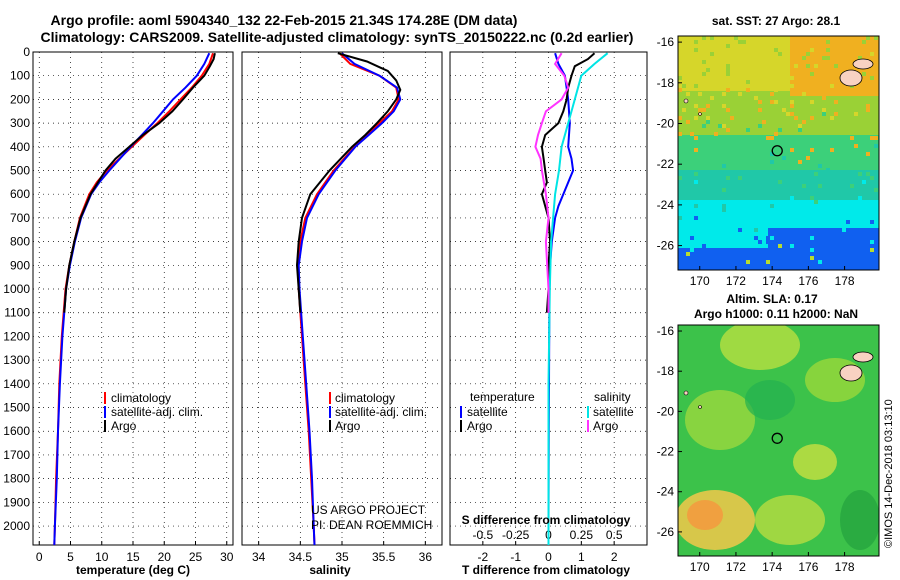  What do you see at coordinates (227, 557) in the screenshot?
I see `x-tick-label: 30` at bounding box center [227, 557].